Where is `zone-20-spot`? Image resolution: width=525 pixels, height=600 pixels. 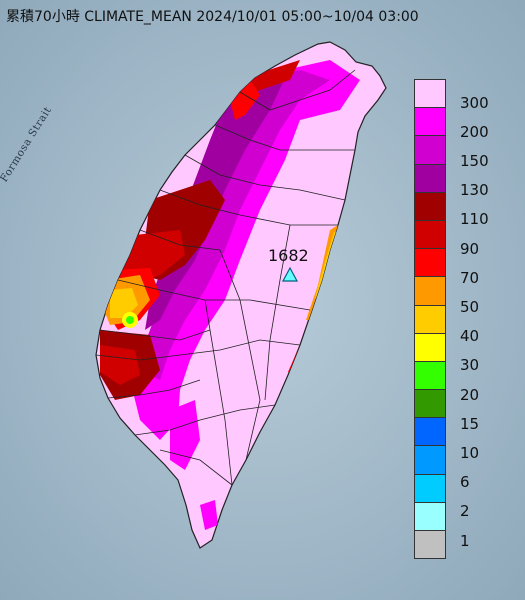 zone-20-spot is located at coordinates (130, 320).